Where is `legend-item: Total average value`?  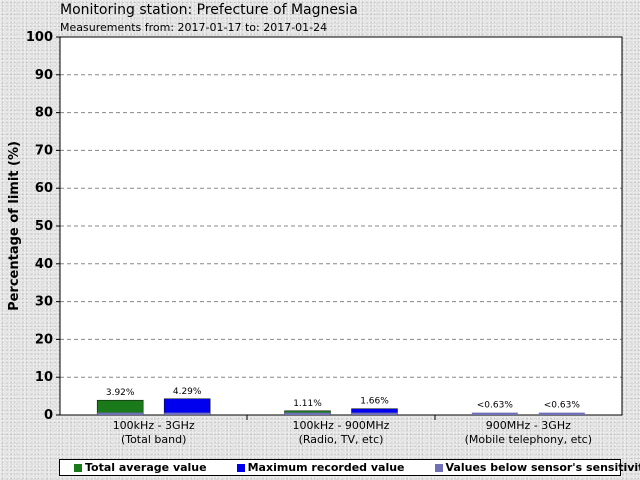
legend-item: Total average value is located at coordinates (140, 467).